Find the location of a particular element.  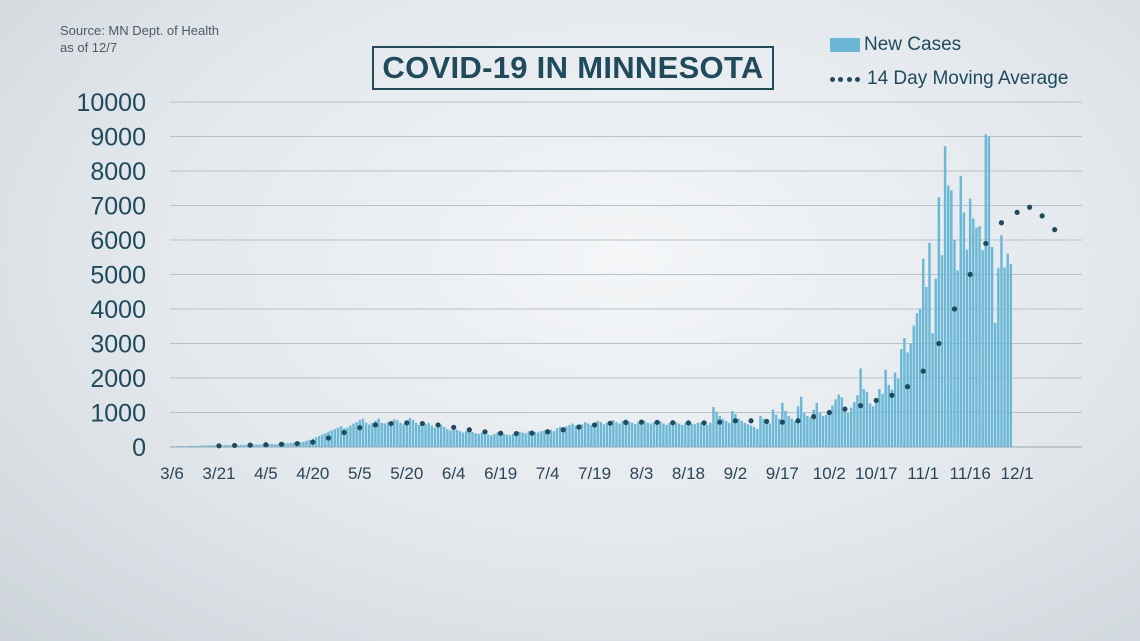

y-tick-label: 8000 is located at coordinates (118, 172).